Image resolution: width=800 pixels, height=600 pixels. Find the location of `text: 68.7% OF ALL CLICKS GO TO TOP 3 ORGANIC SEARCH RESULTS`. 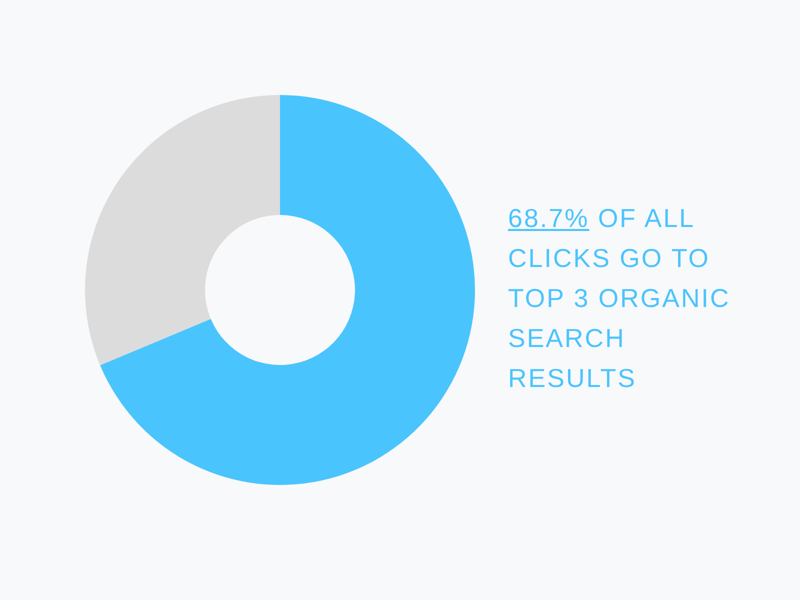

text: 68.7% OF ALL CLICKS GO TO TOP 3 ORGANIC SEARCH RESULTS is located at coordinates (620, 298).